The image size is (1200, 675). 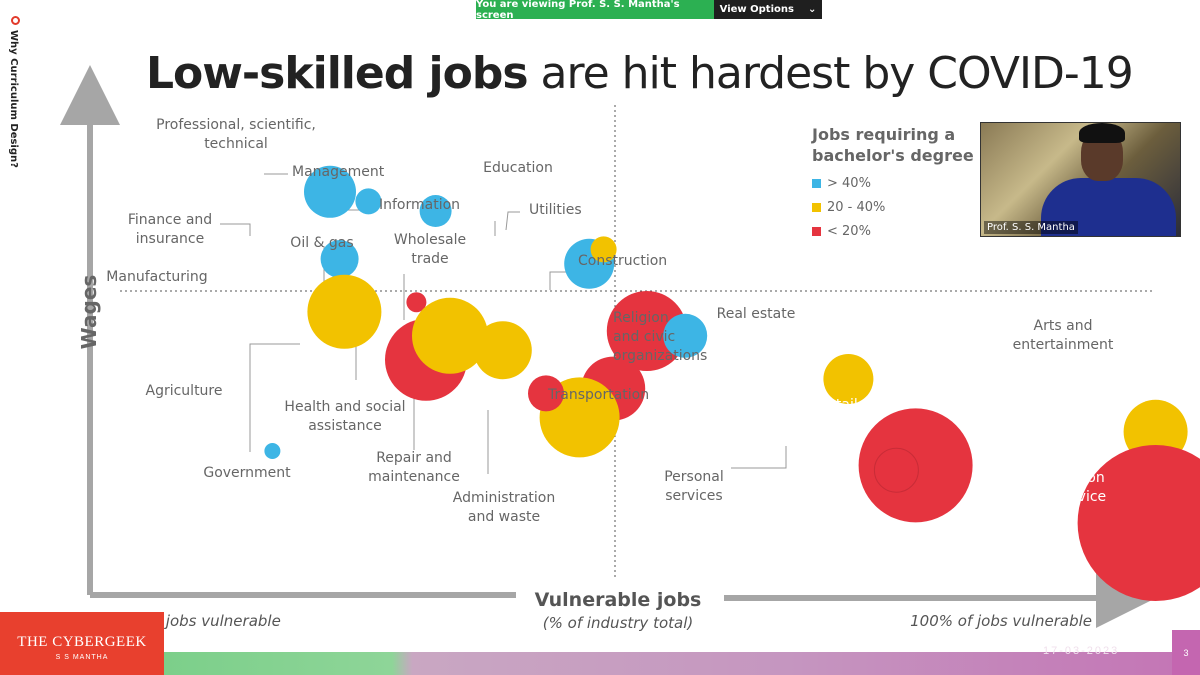 What do you see at coordinates (756, 314) in the screenshot?
I see `label-real-estate: Real estate` at bounding box center [756, 314].